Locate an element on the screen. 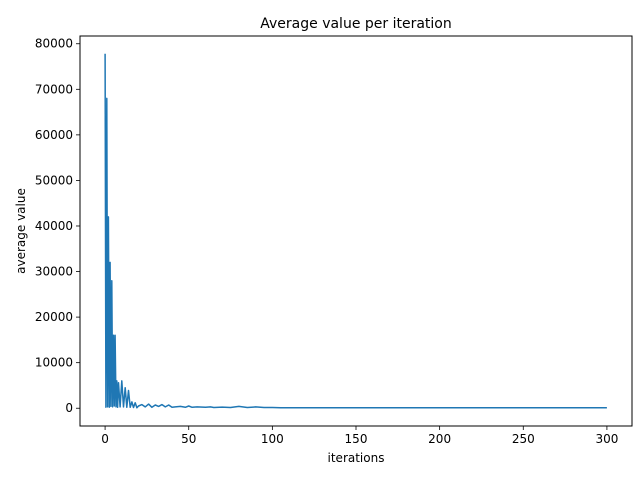  x-tick-label: 0 is located at coordinates (105, 439).